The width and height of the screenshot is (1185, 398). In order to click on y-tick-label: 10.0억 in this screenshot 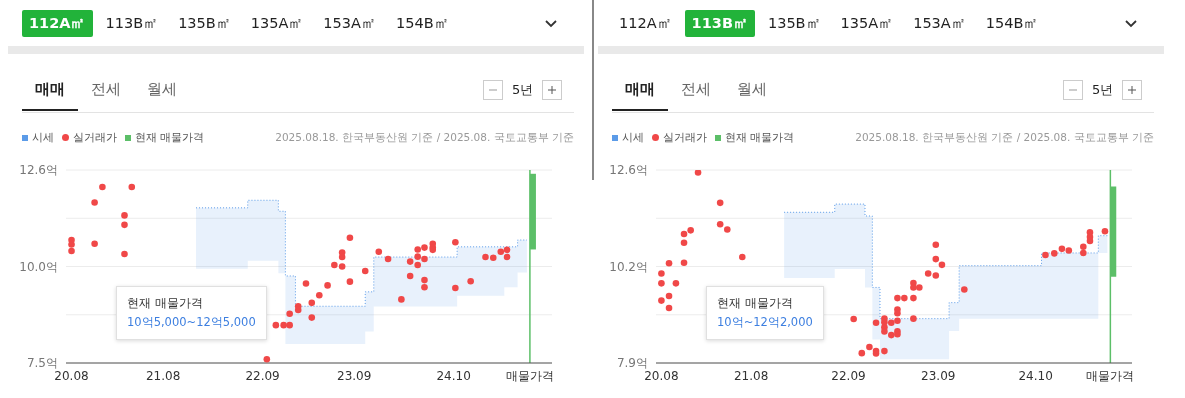, I will do `click(38, 266)`.